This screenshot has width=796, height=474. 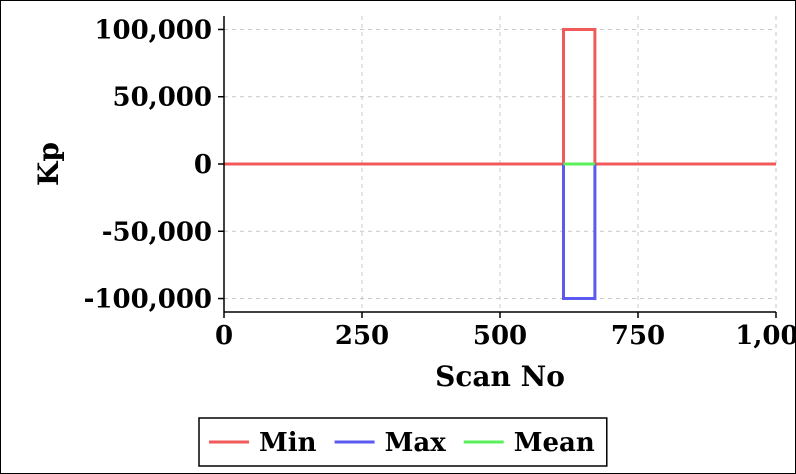 What do you see at coordinates (500, 376) in the screenshot?
I see `x-axis-title: Scan No` at bounding box center [500, 376].